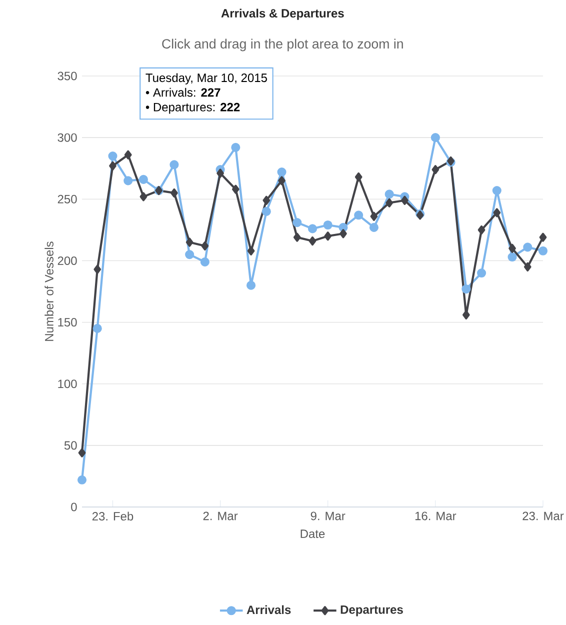  What do you see at coordinates (371, 610) in the screenshot?
I see `legend-label: Departures` at bounding box center [371, 610].